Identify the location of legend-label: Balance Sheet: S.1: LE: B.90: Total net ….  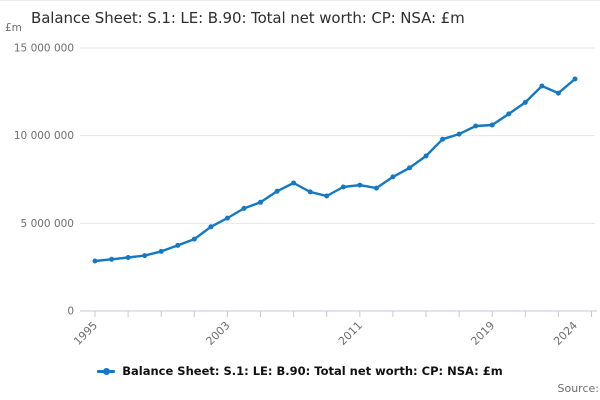
(312, 371).